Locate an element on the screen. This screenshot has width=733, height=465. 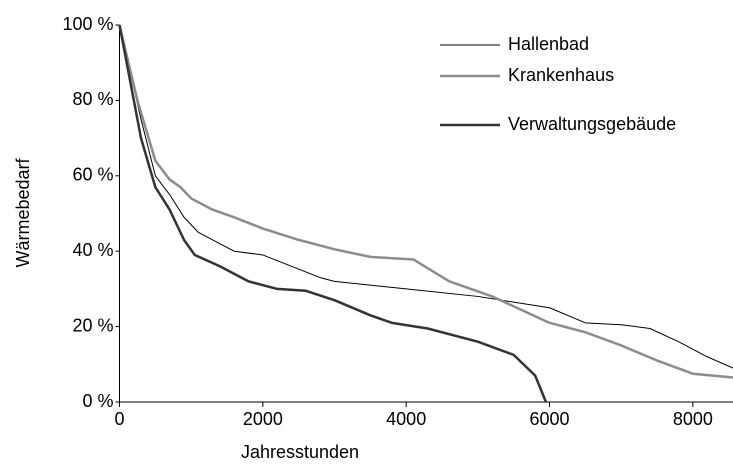
y-tick-label: 80 % is located at coordinates (92, 99).